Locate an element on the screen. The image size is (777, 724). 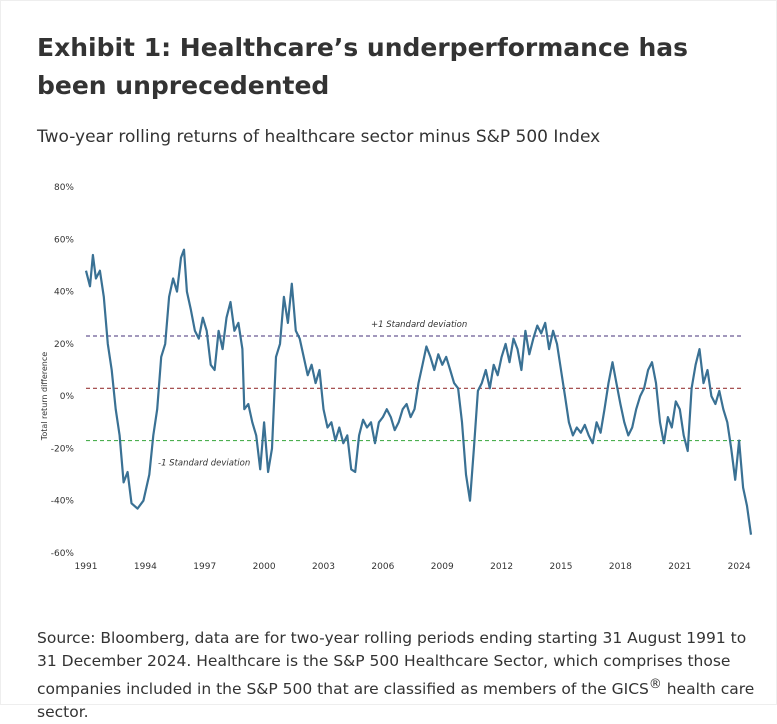
x-tick-label: 1994 is located at coordinates (145, 567).